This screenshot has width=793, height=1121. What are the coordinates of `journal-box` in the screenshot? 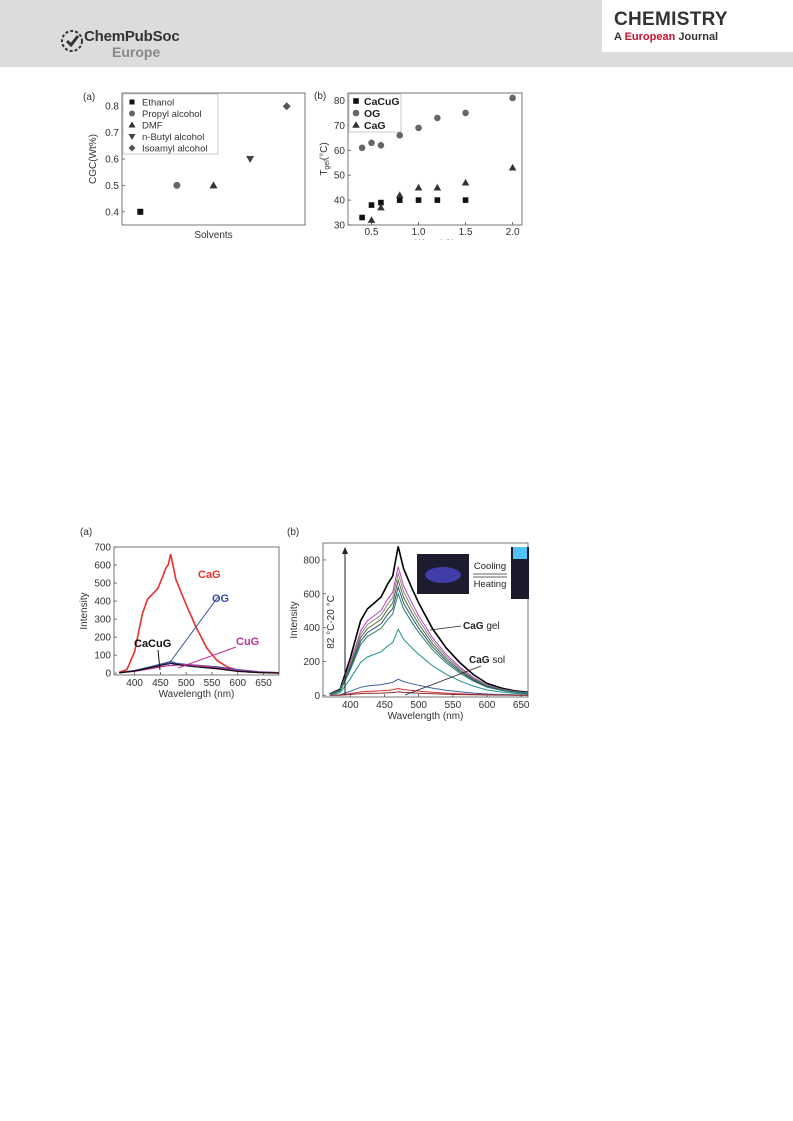 It's located at (697, 26).